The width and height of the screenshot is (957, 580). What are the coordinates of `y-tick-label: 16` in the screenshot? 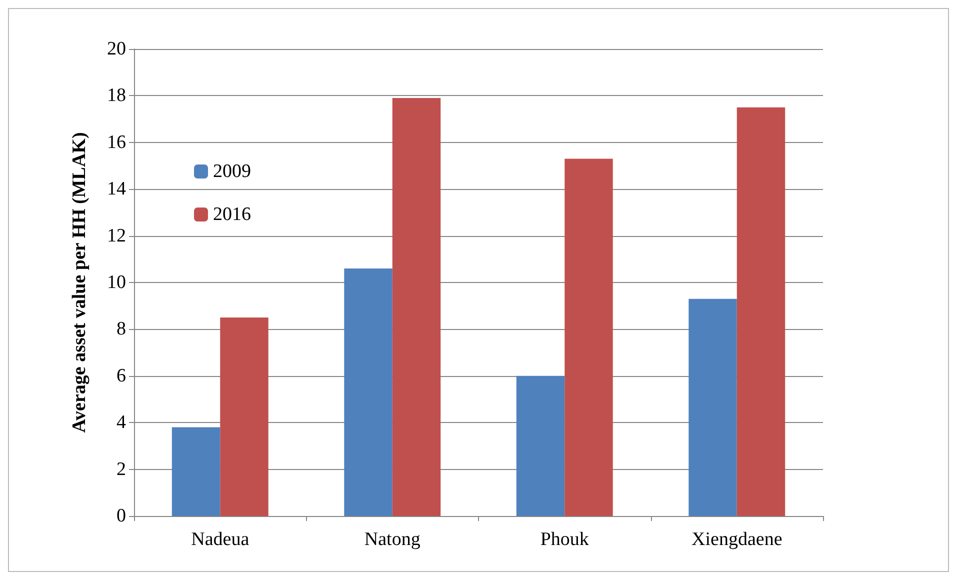 It's located at (116, 142).